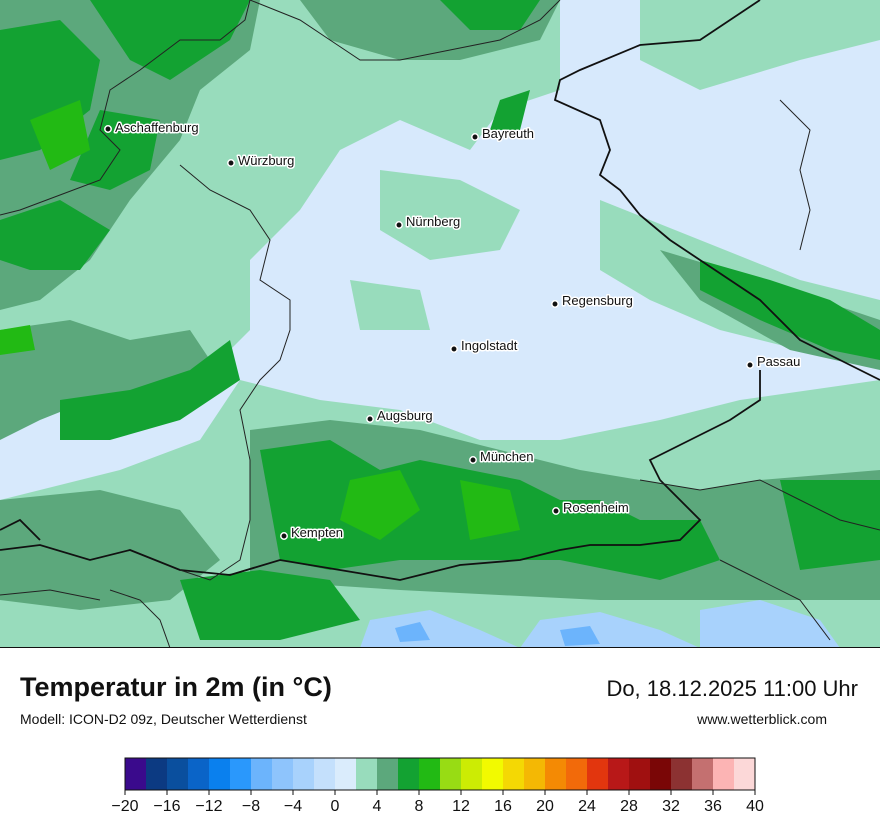  Describe the element at coordinates (251, 806) in the screenshot. I see `legend-tick-label: −8` at that location.